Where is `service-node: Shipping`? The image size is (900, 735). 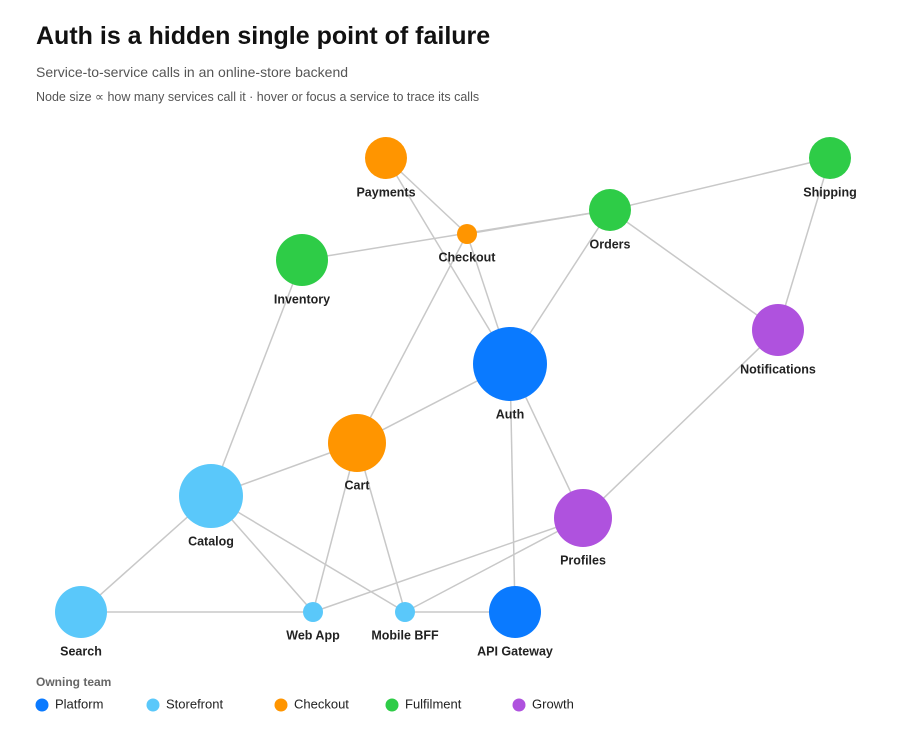 service-node: Shipping is located at coordinates (830, 168).